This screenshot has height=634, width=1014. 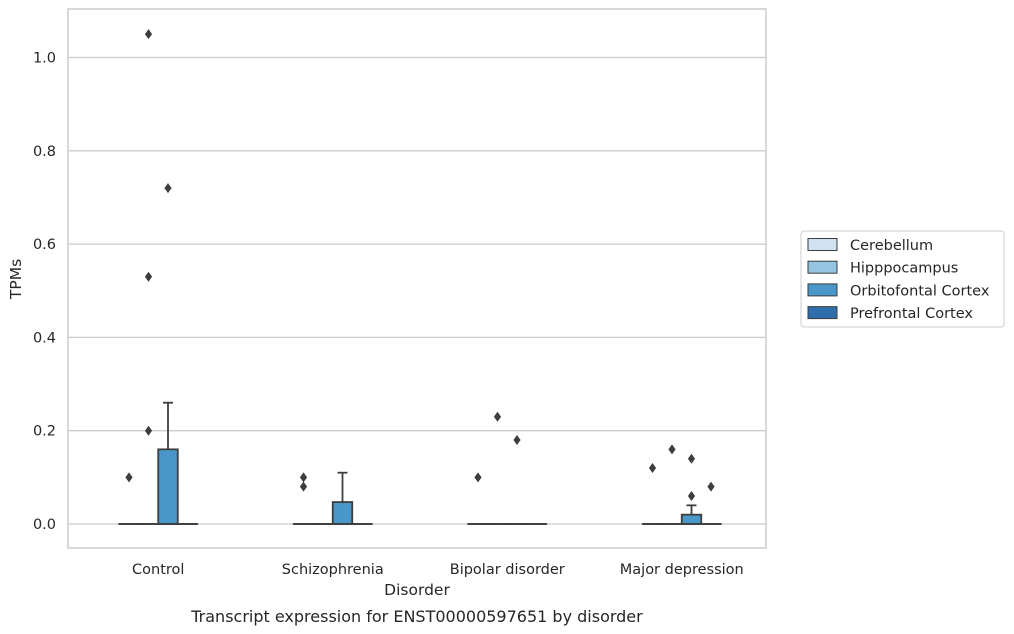 I want to click on y-tick-label: 0.8, so click(x=44, y=152).